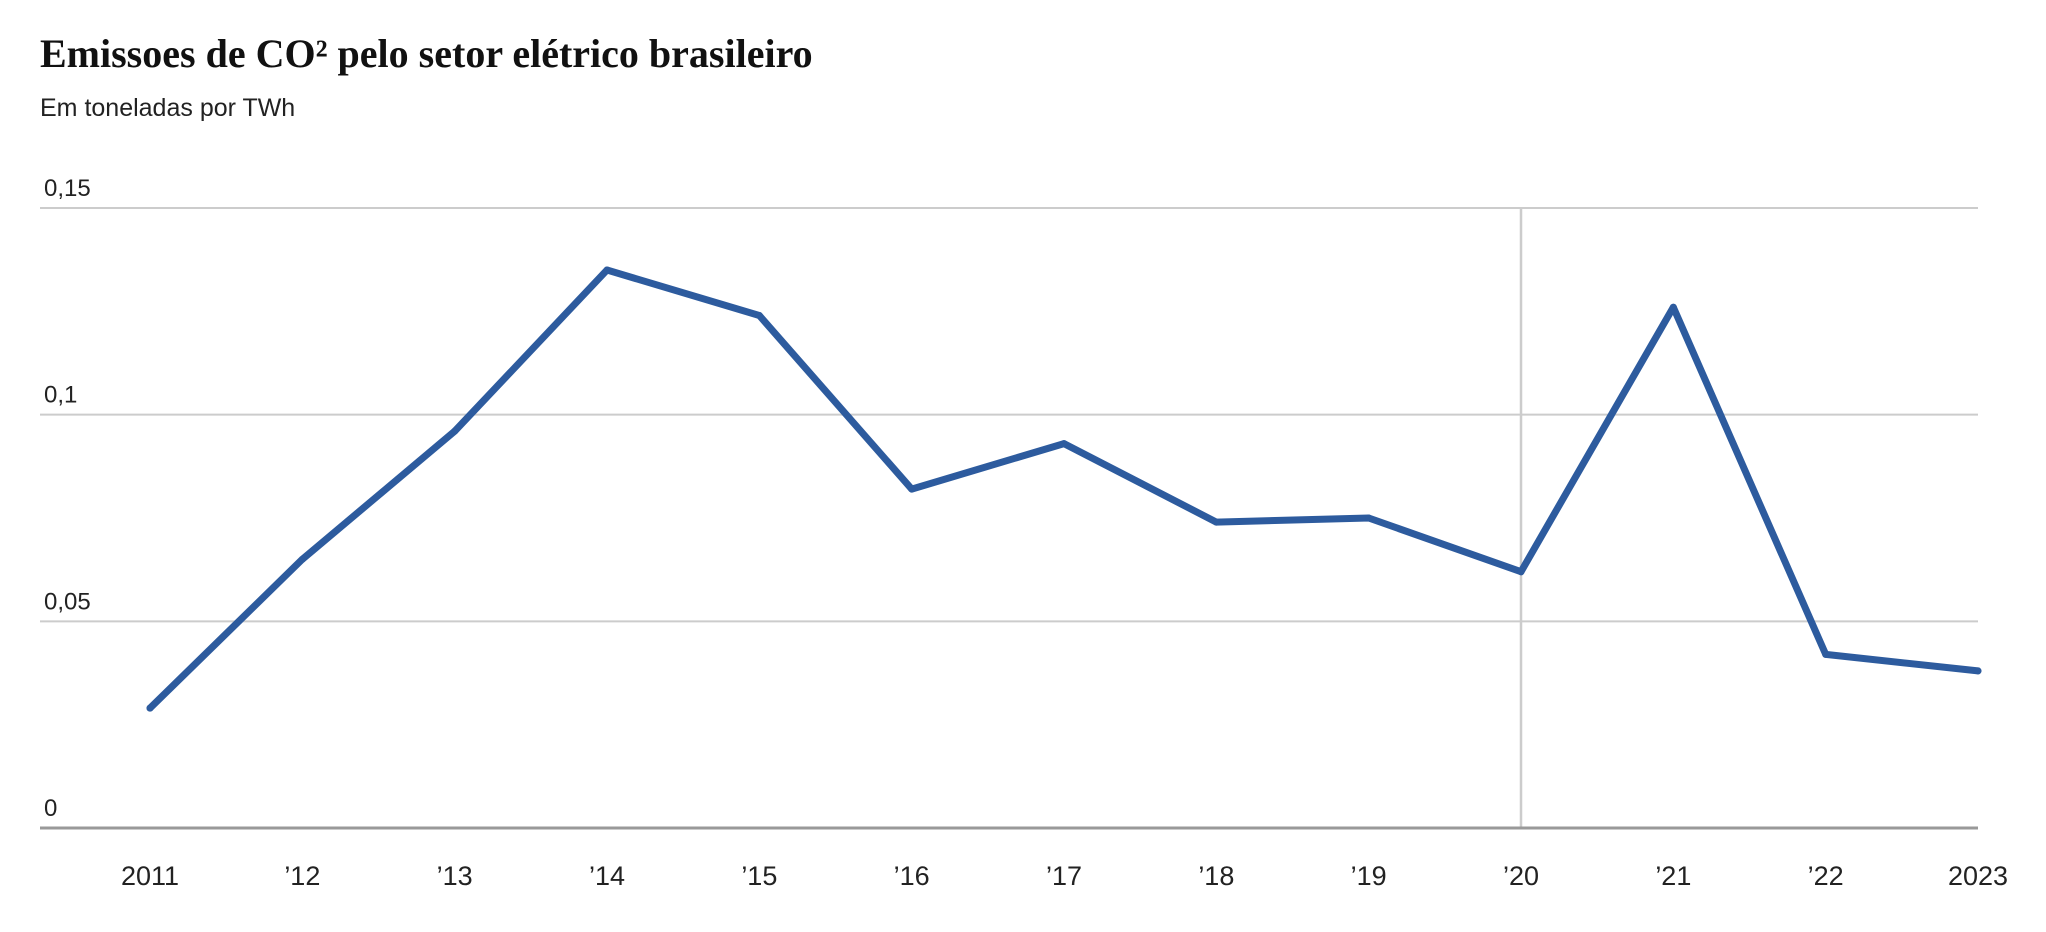 The image size is (2046, 932). Describe the element at coordinates (302, 876) in the screenshot. I see `x-tick-label: ’12` at that location.